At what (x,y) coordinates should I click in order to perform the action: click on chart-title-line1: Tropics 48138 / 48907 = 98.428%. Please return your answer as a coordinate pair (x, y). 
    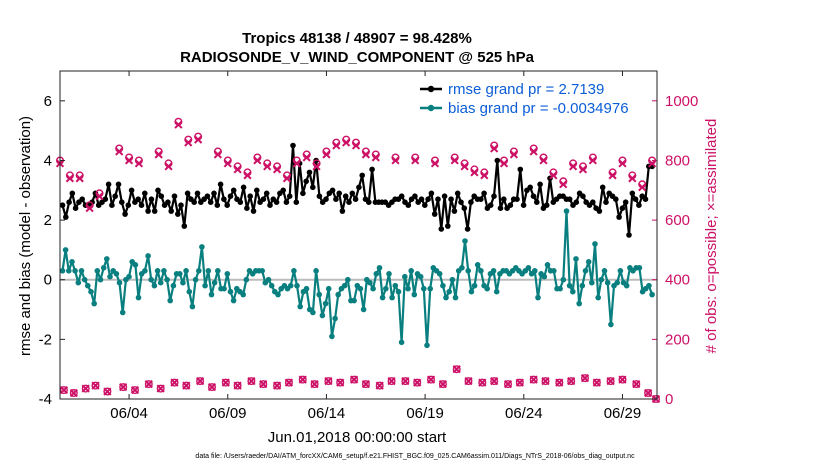
    Looking at the image, I should click on (357, 38).